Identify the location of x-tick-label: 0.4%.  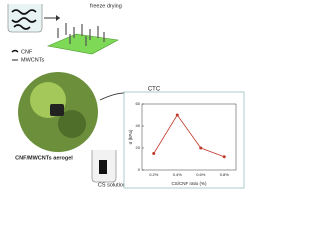
(178, 174).